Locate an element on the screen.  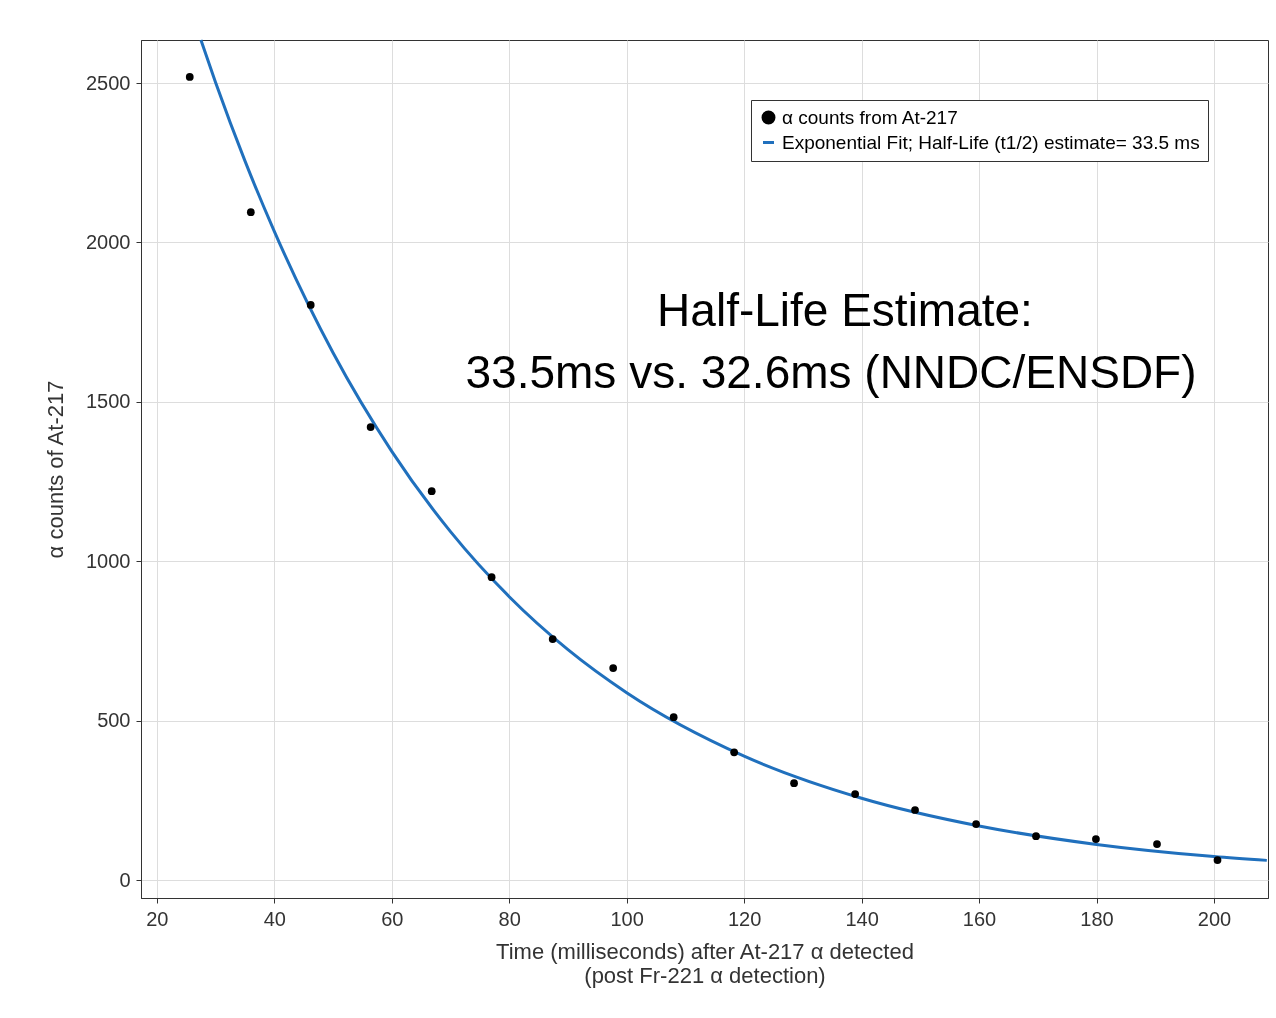
y-axis-title: α counts of At-217 is located at coordinates (56, 469).